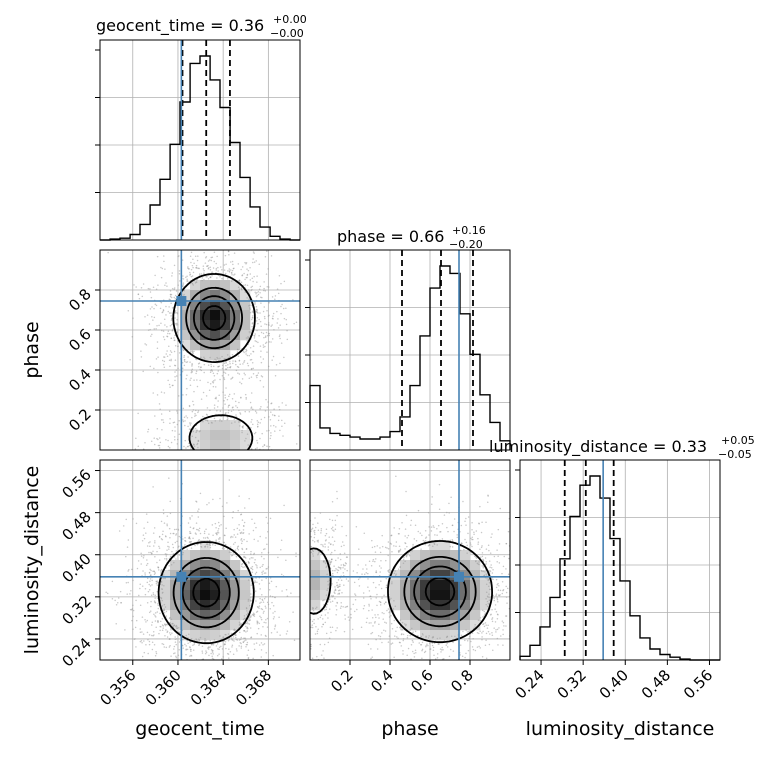  What do you see at coordinates (192, 436) in the screenshot?
I see `scatter-point-geocent_time-vs-phase-1981` at bounding box center [192, 436].